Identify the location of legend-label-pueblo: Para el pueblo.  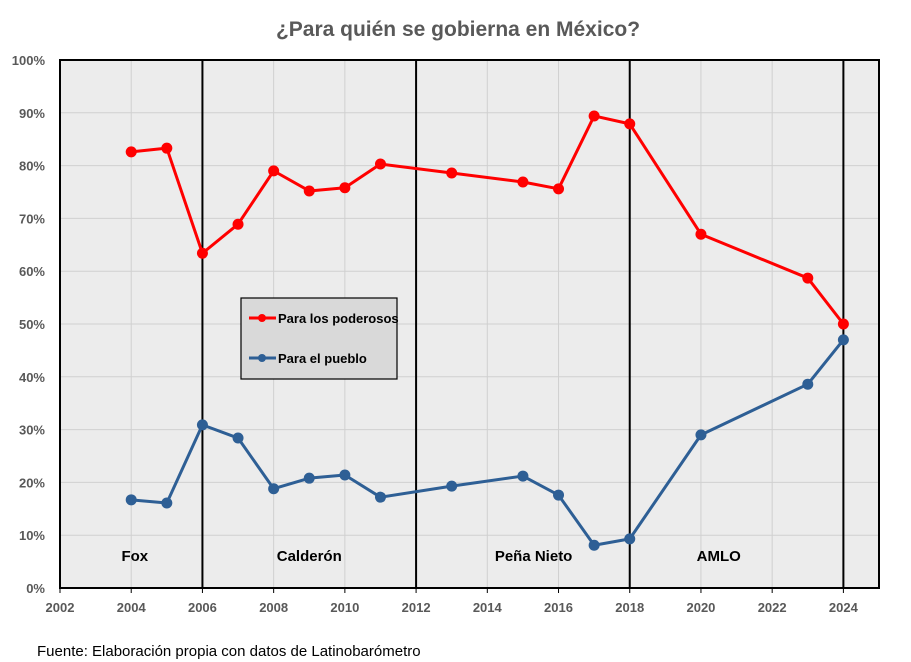
(322, 358).